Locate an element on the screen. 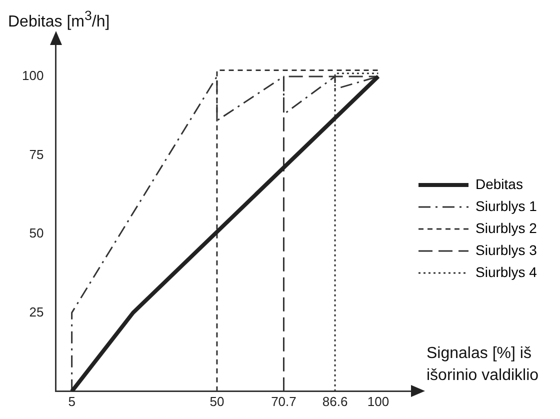  y-axis-title: Debitas [m$^{3}$/h] is located at coordinates (59, 20).